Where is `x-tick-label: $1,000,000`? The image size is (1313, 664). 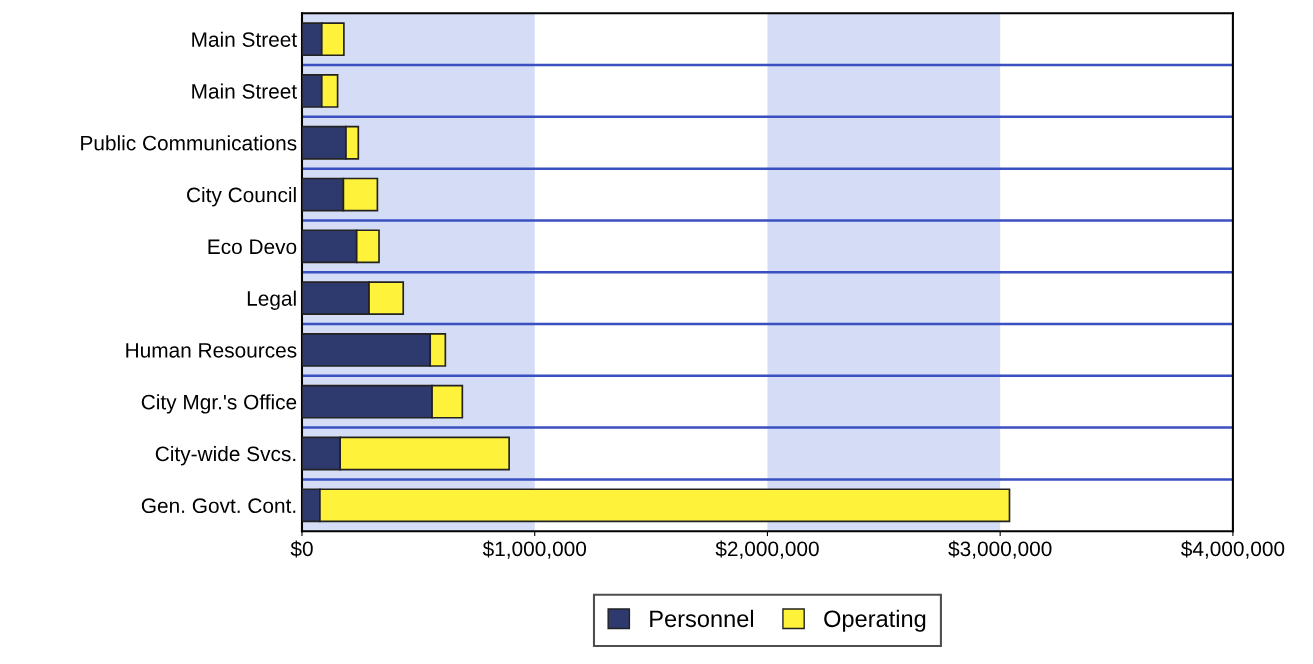 x-tick-label: $1,000,000 is located at coordinates (534, 549).